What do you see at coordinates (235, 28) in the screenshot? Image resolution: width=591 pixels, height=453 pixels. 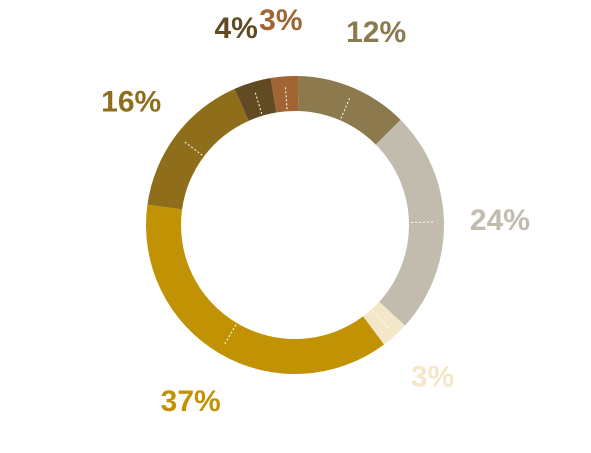 I see `slice-label-5: 4%` at bounding box center [235, 28].